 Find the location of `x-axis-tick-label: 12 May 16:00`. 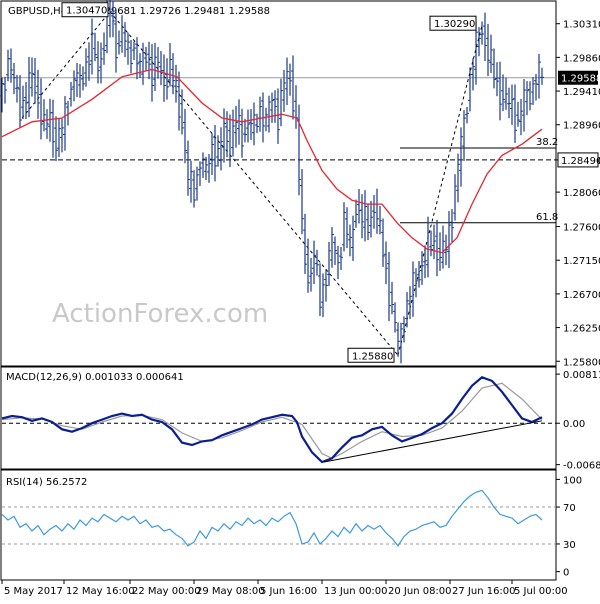

x-axis-tick-label: 12 May 16:00 is located at coordinates (100, 591).